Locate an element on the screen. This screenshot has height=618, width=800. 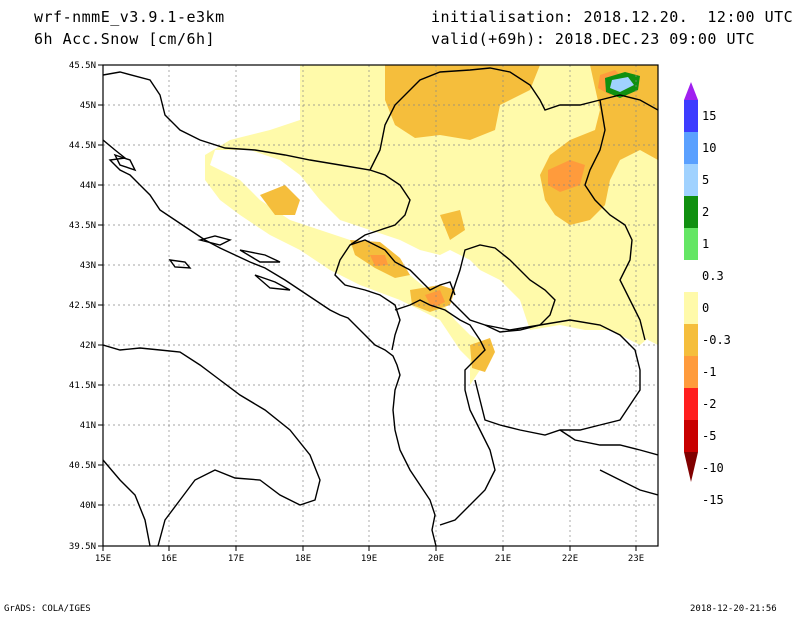
colorbar-label: -0.3 is located at coordinates (716, 340).